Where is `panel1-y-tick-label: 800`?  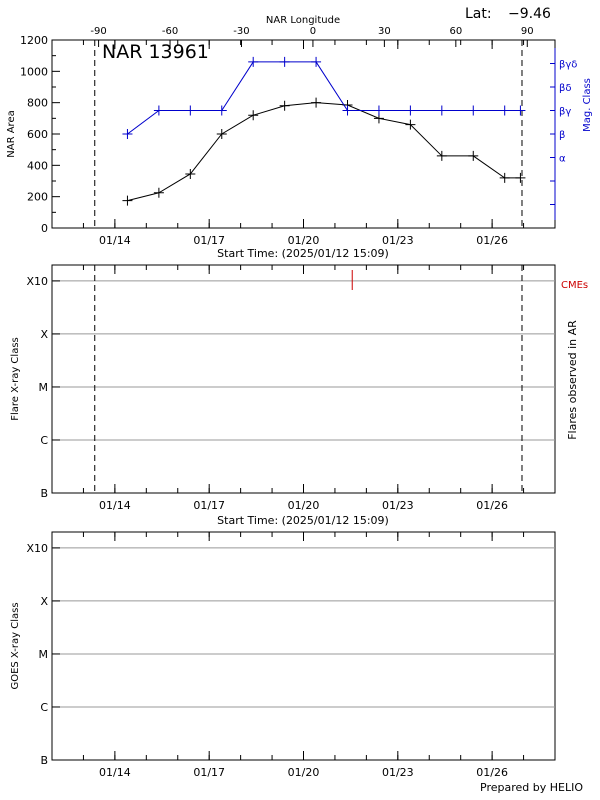
panel1-y-tick-label: 800 is located at coordinates (37, 103).